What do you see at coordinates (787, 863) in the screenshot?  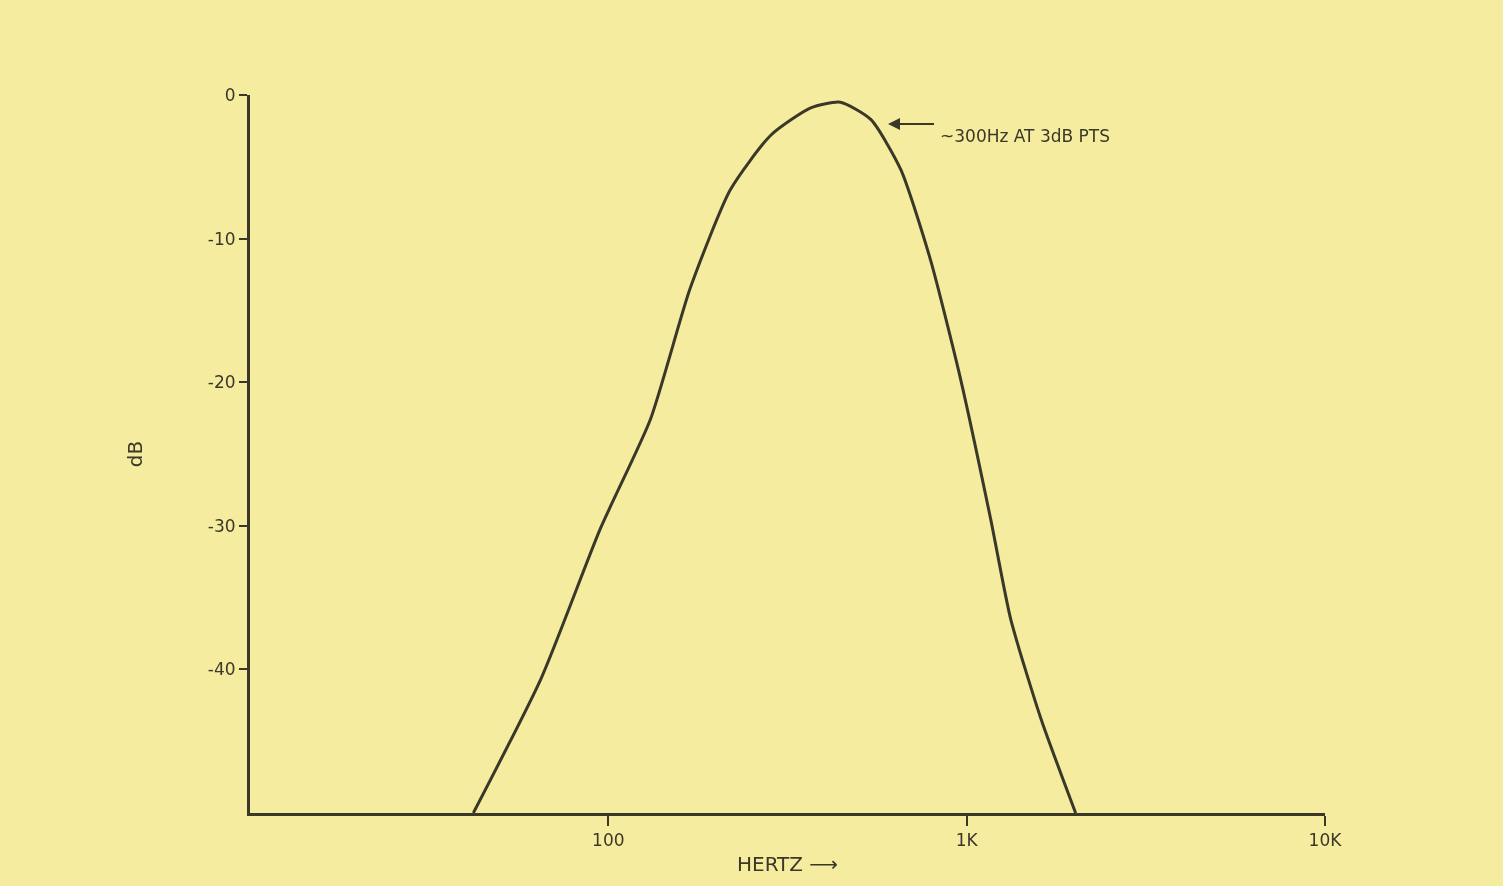 I see `x-axis-title: HERTZ ⟶` at bounding box center [787, 863].